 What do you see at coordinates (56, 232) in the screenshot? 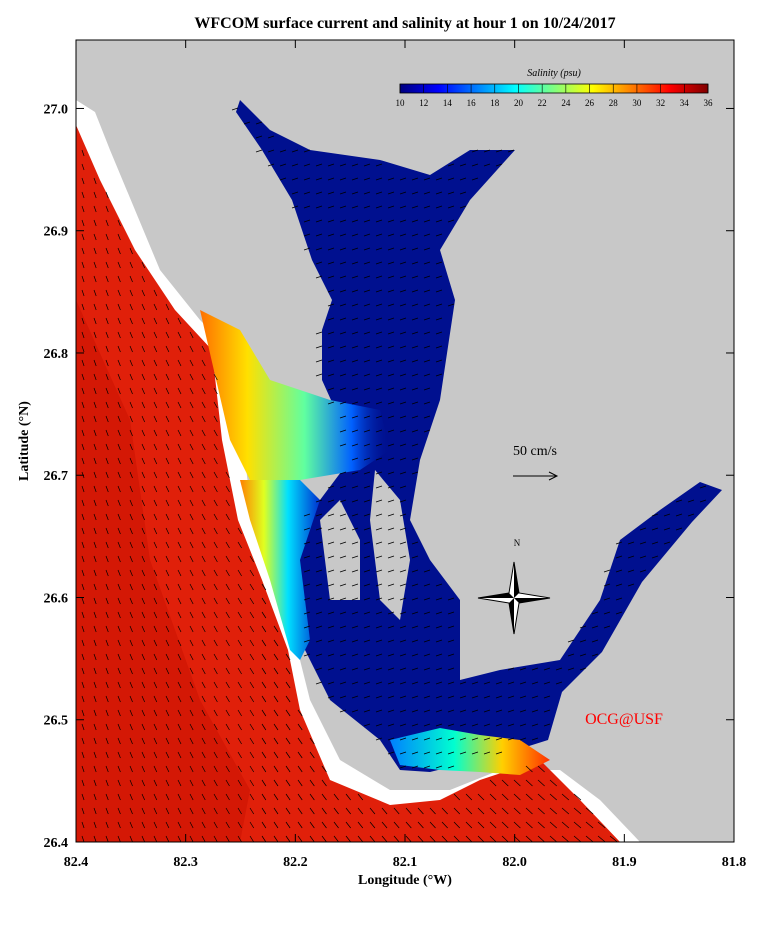
I see `y-tick-label: 26.9` at bounding box center [56, 232].